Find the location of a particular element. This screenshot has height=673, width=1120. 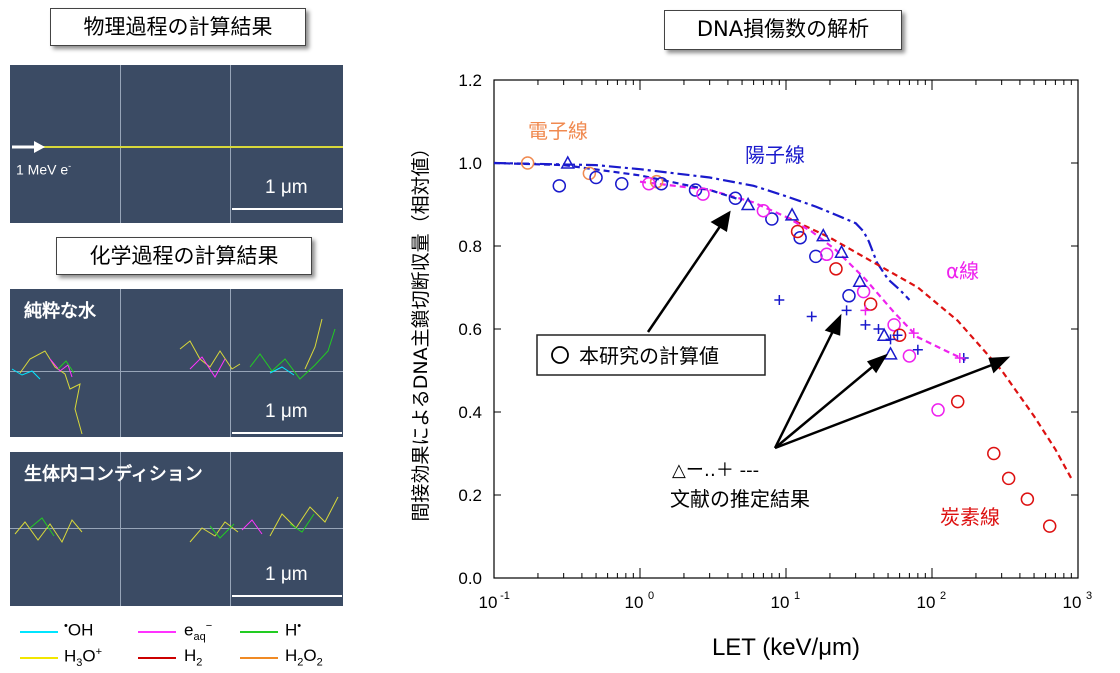

electron-track is located at coordinates (185, 147).